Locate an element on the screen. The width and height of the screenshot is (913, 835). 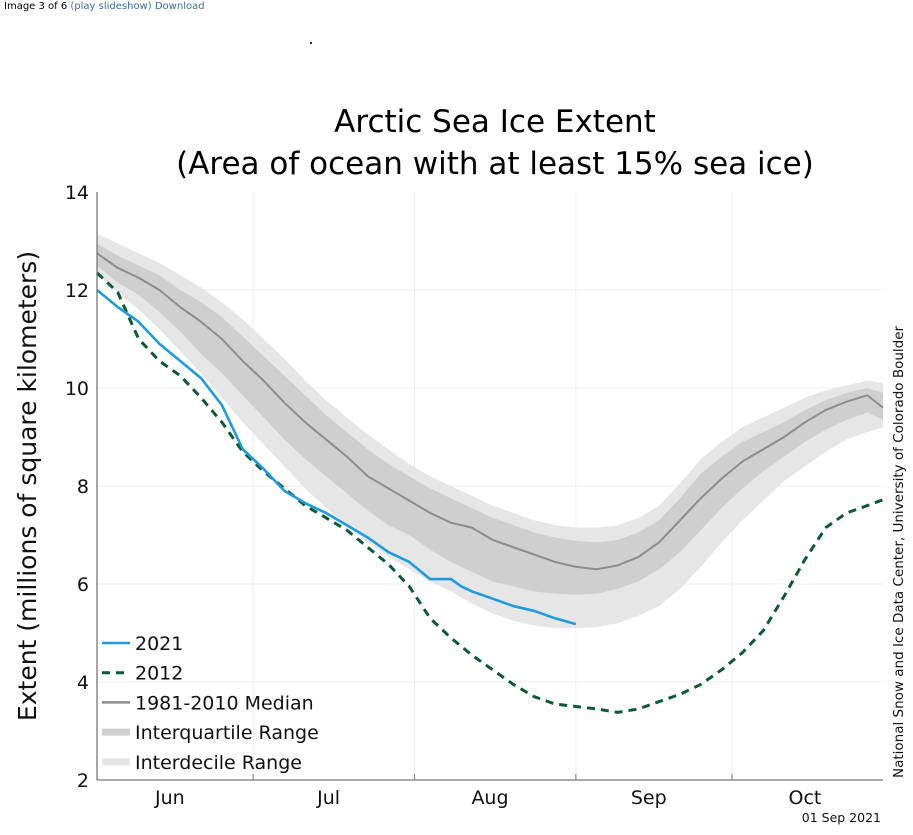
legend-interquartile: Interquartile Range is located at coordinates (210, 733).